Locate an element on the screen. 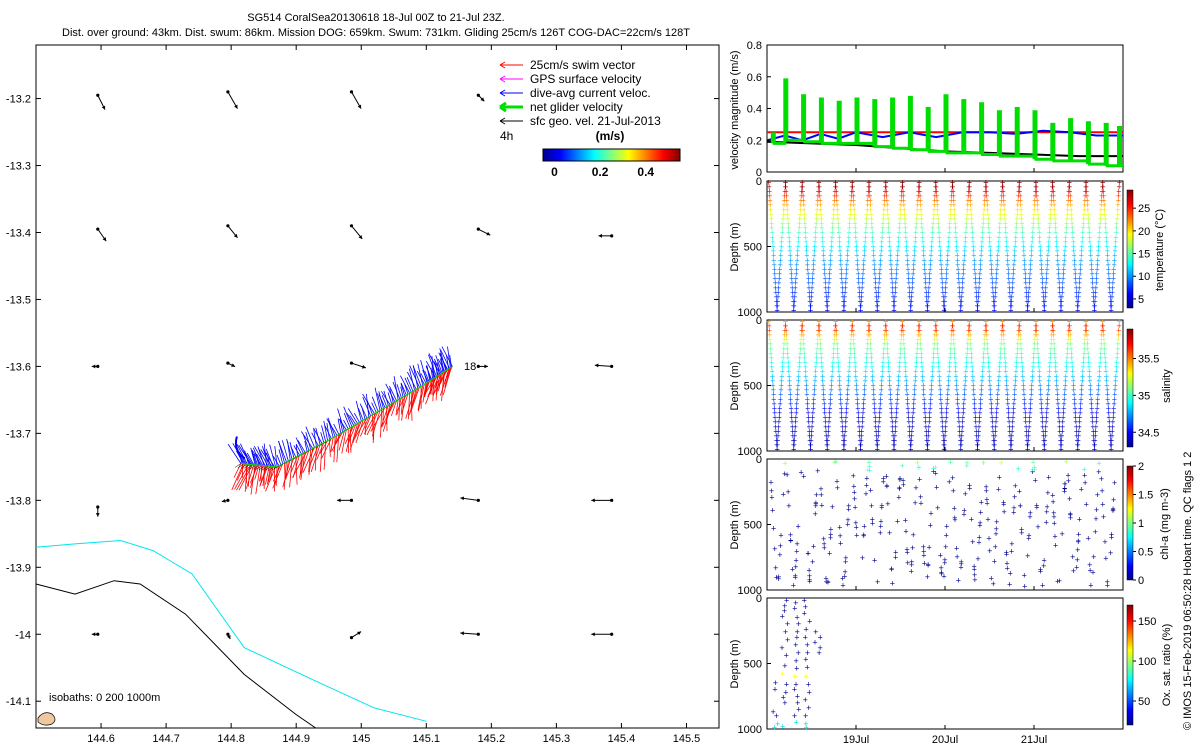 The height and width of the screenshot is (750, 1200). velocity-y-tick-label: 0 is located at coordinates (759, 173).